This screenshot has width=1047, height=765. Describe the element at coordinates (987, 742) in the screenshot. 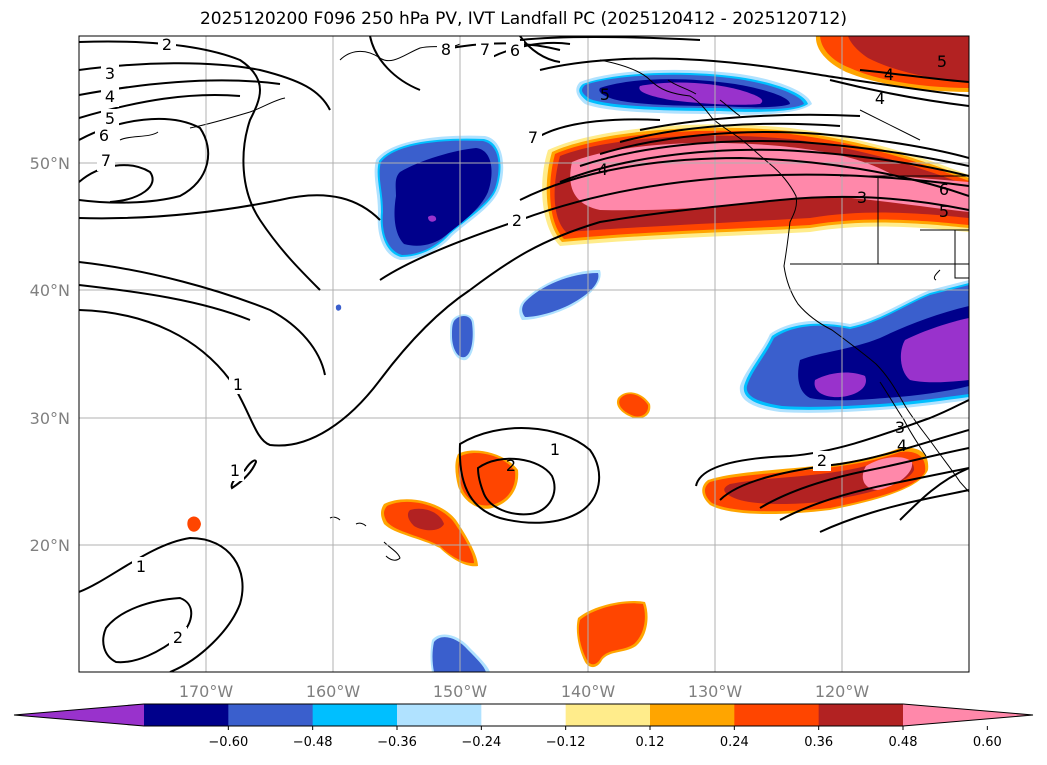

I see `colorbar-tick-label: 0.60` at that location.